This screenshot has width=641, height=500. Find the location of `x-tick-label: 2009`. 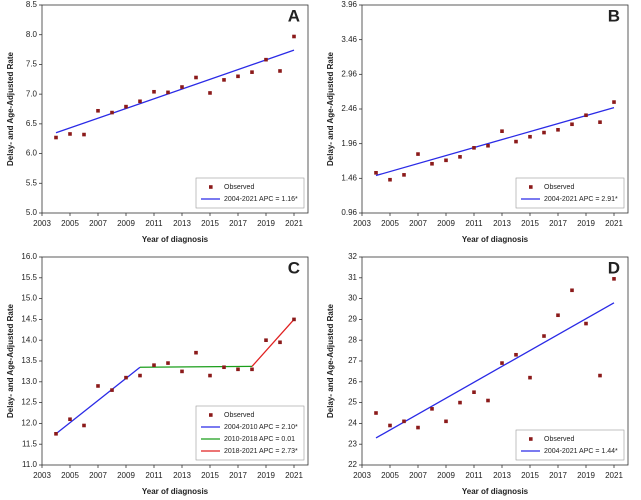

x-tick-label: 2009 is located at coordinates (126, 475).